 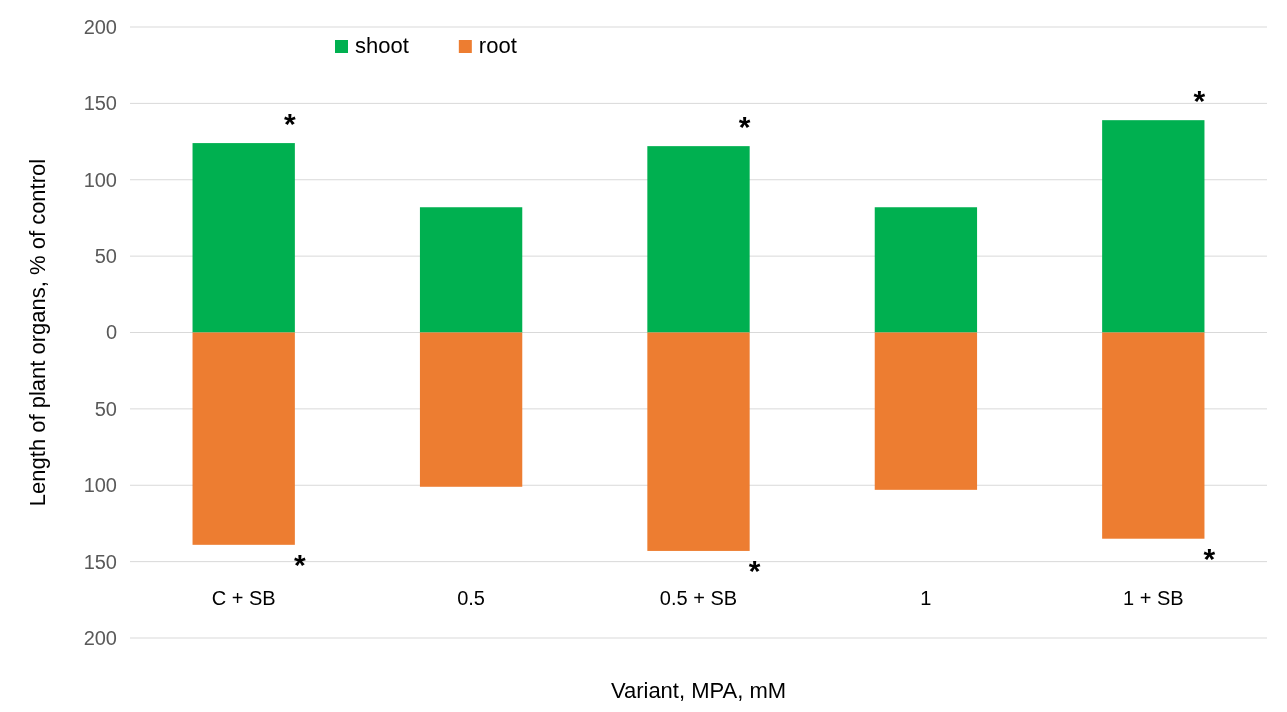 What do you see at coordinates (111, 332) in the screenshot?
I see `y-tick-label: 0` at bounding box center [111, 332].